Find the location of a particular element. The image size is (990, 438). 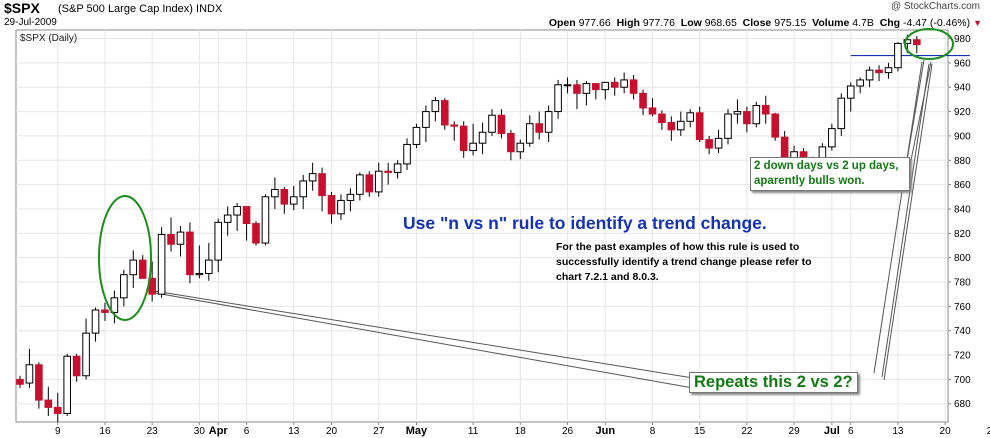

x-tick-label: May is located at coordinates (417, 431).